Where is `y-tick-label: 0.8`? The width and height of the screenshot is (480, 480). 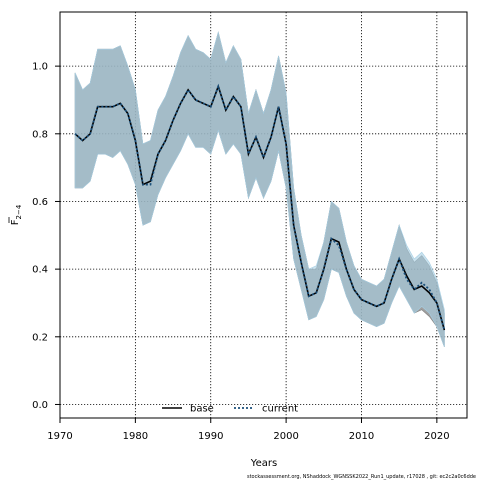
y-tick-label: 0.8 is located at coordinates (40, 134).